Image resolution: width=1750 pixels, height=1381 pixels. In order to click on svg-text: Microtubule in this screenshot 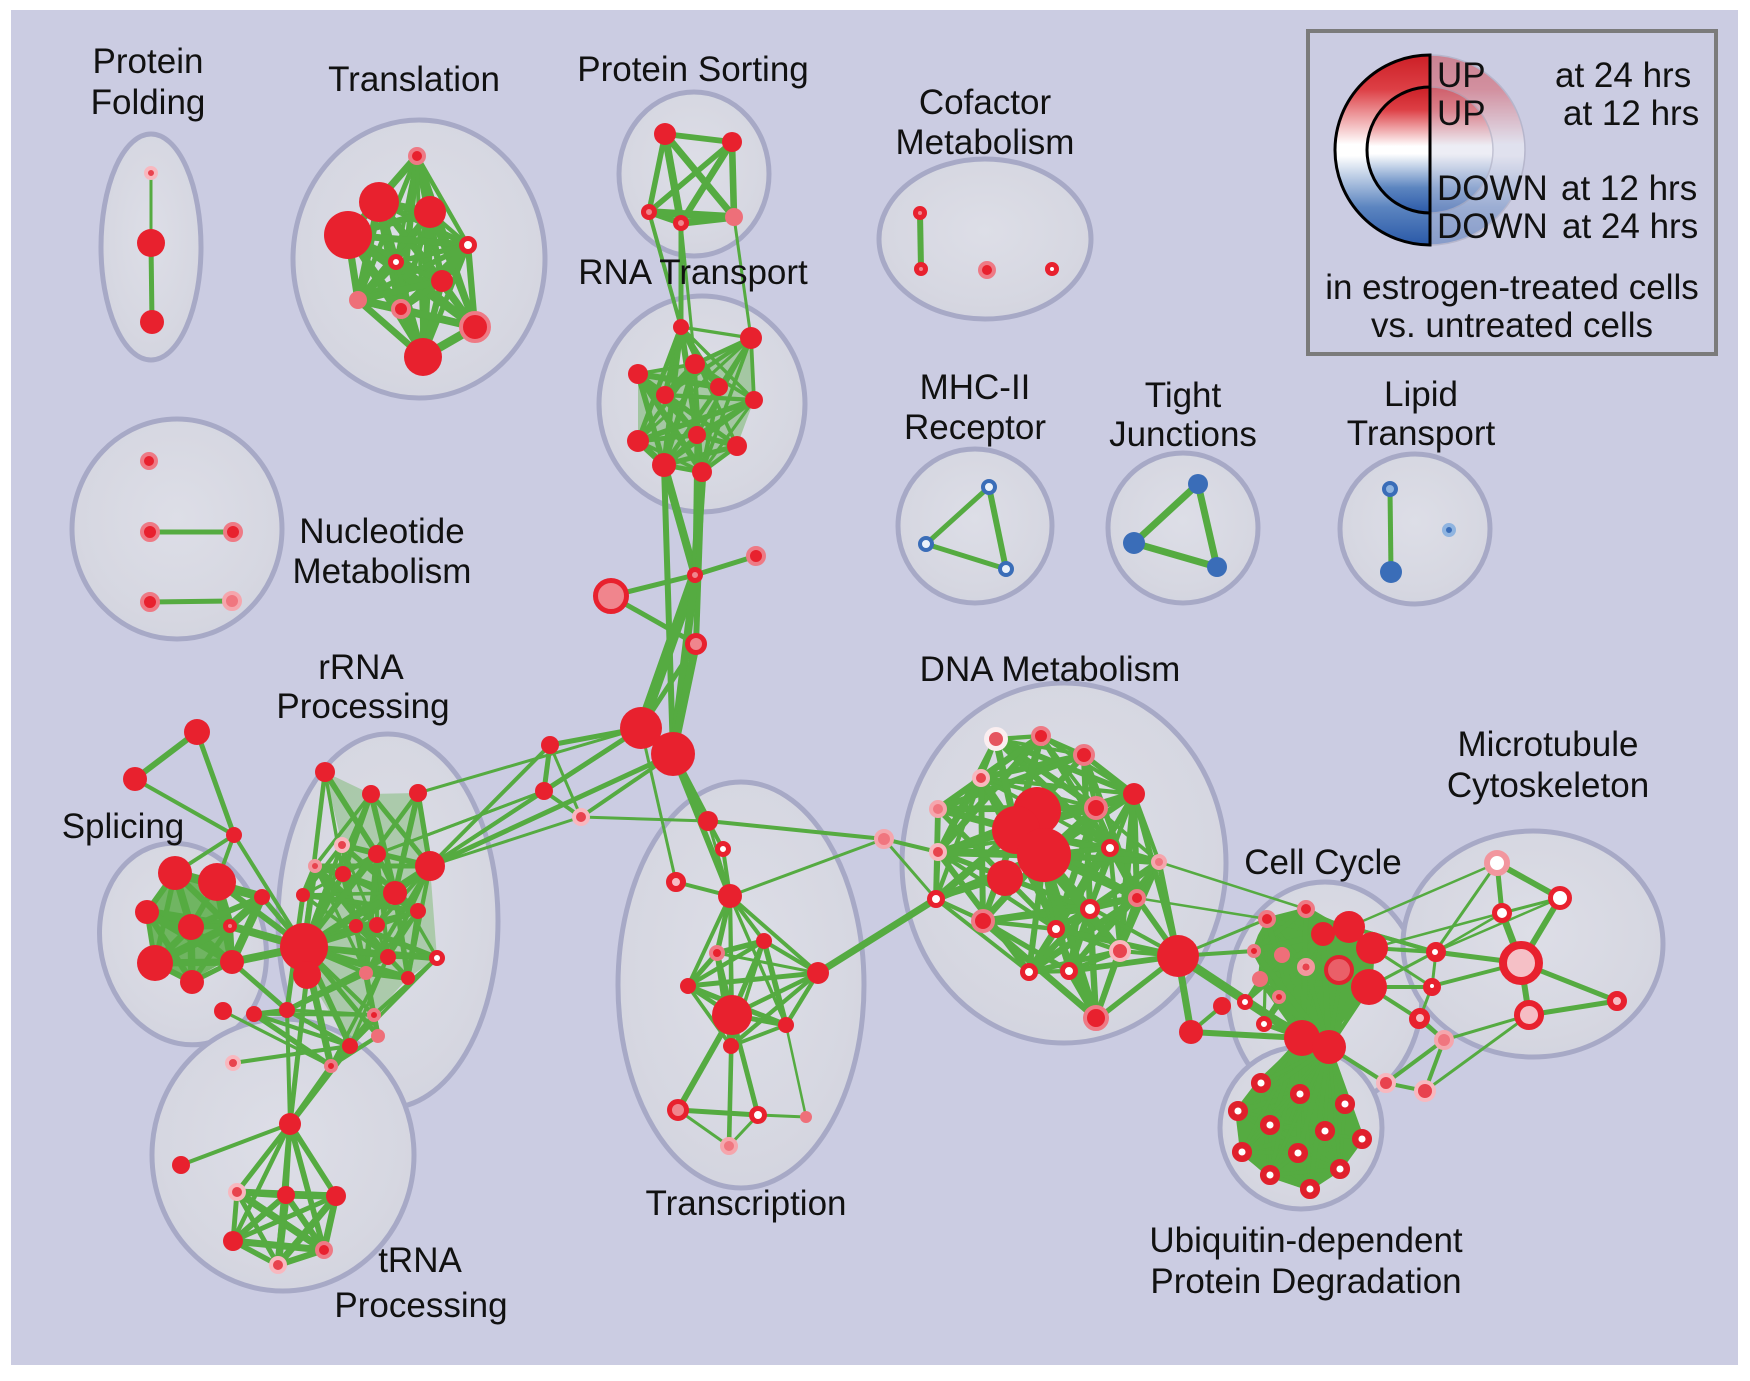, I will do `click(1548, 744)`.